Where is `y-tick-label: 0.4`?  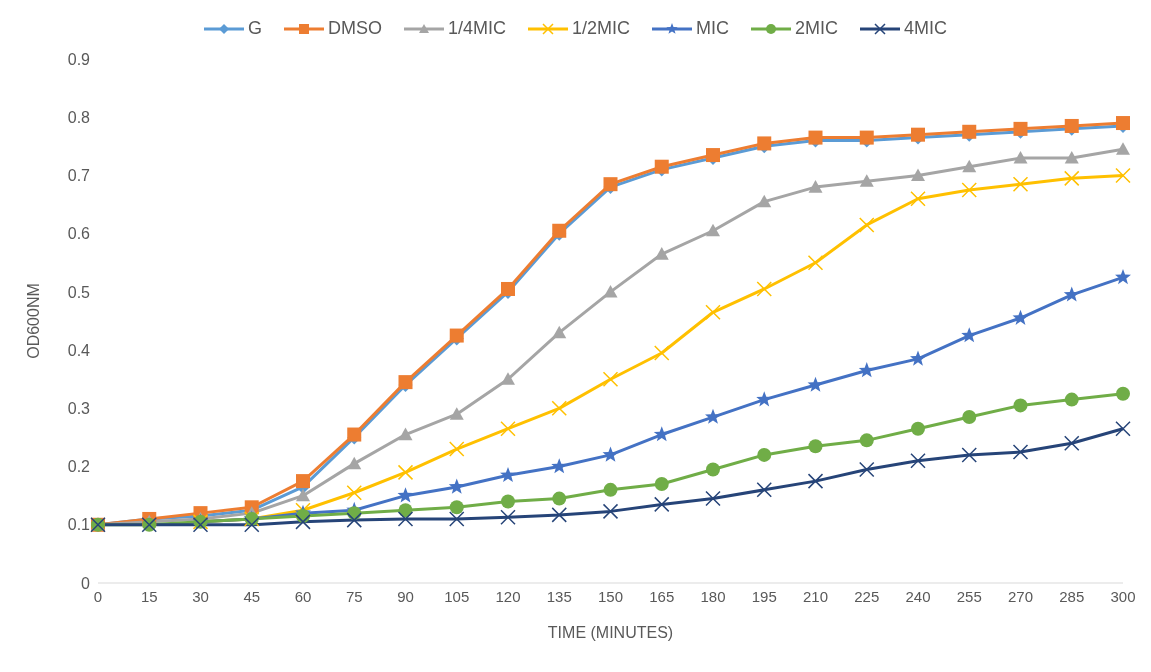 y-tick-label: 0.4 is located at coordinates (79, 350).